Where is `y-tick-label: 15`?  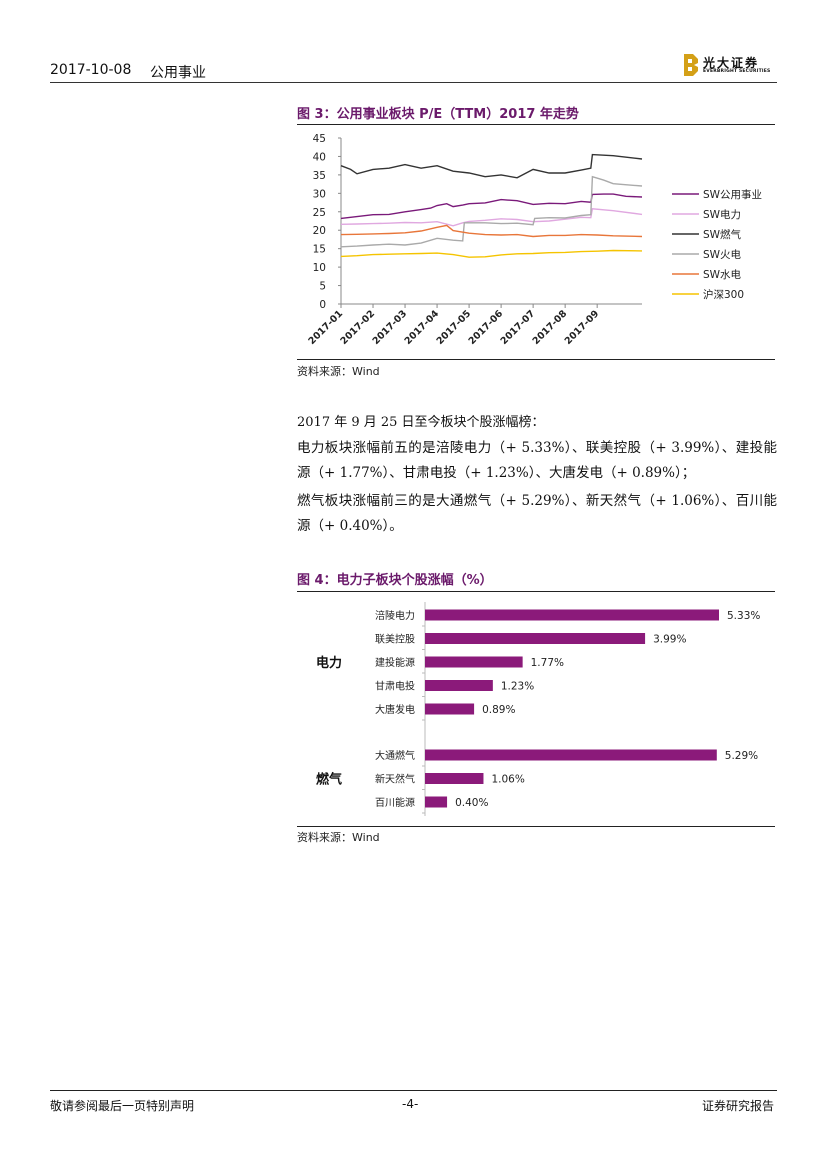
y-tick-label: 15 is located at coordinates (319, 250).